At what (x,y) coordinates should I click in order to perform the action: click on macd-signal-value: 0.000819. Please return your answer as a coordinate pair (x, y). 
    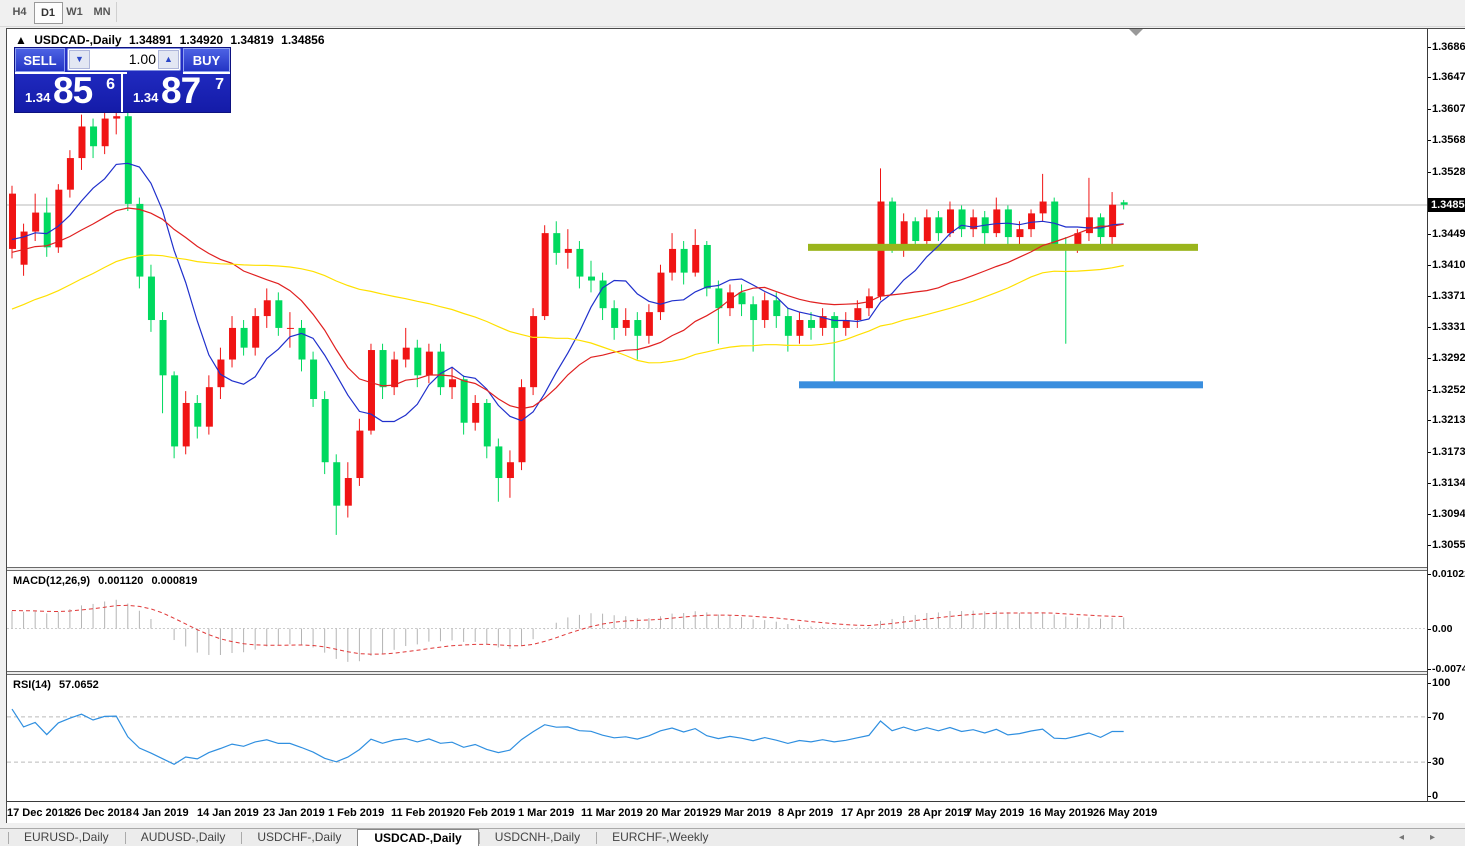
    Looking at the image, I should click on (174, 581).